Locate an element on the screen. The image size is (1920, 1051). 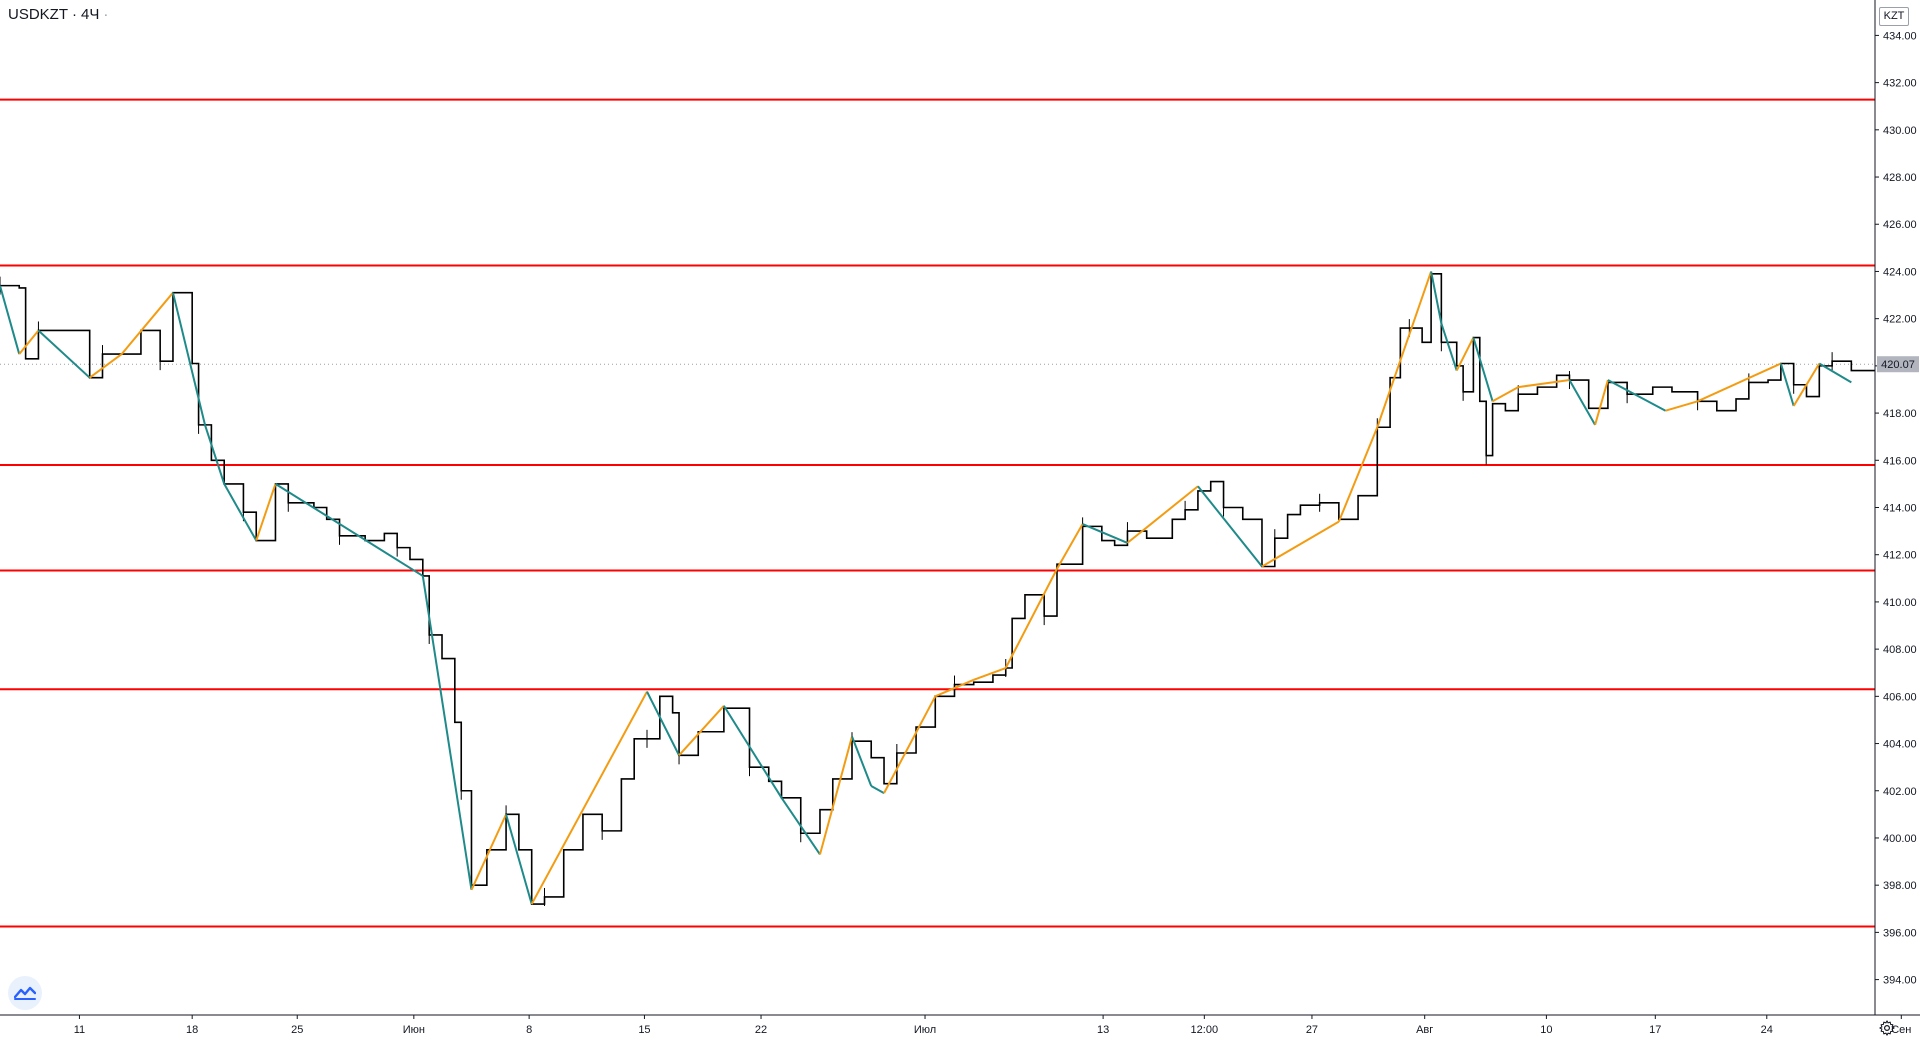
x-tick-label: 15 is located at coordinates (644, 1030).